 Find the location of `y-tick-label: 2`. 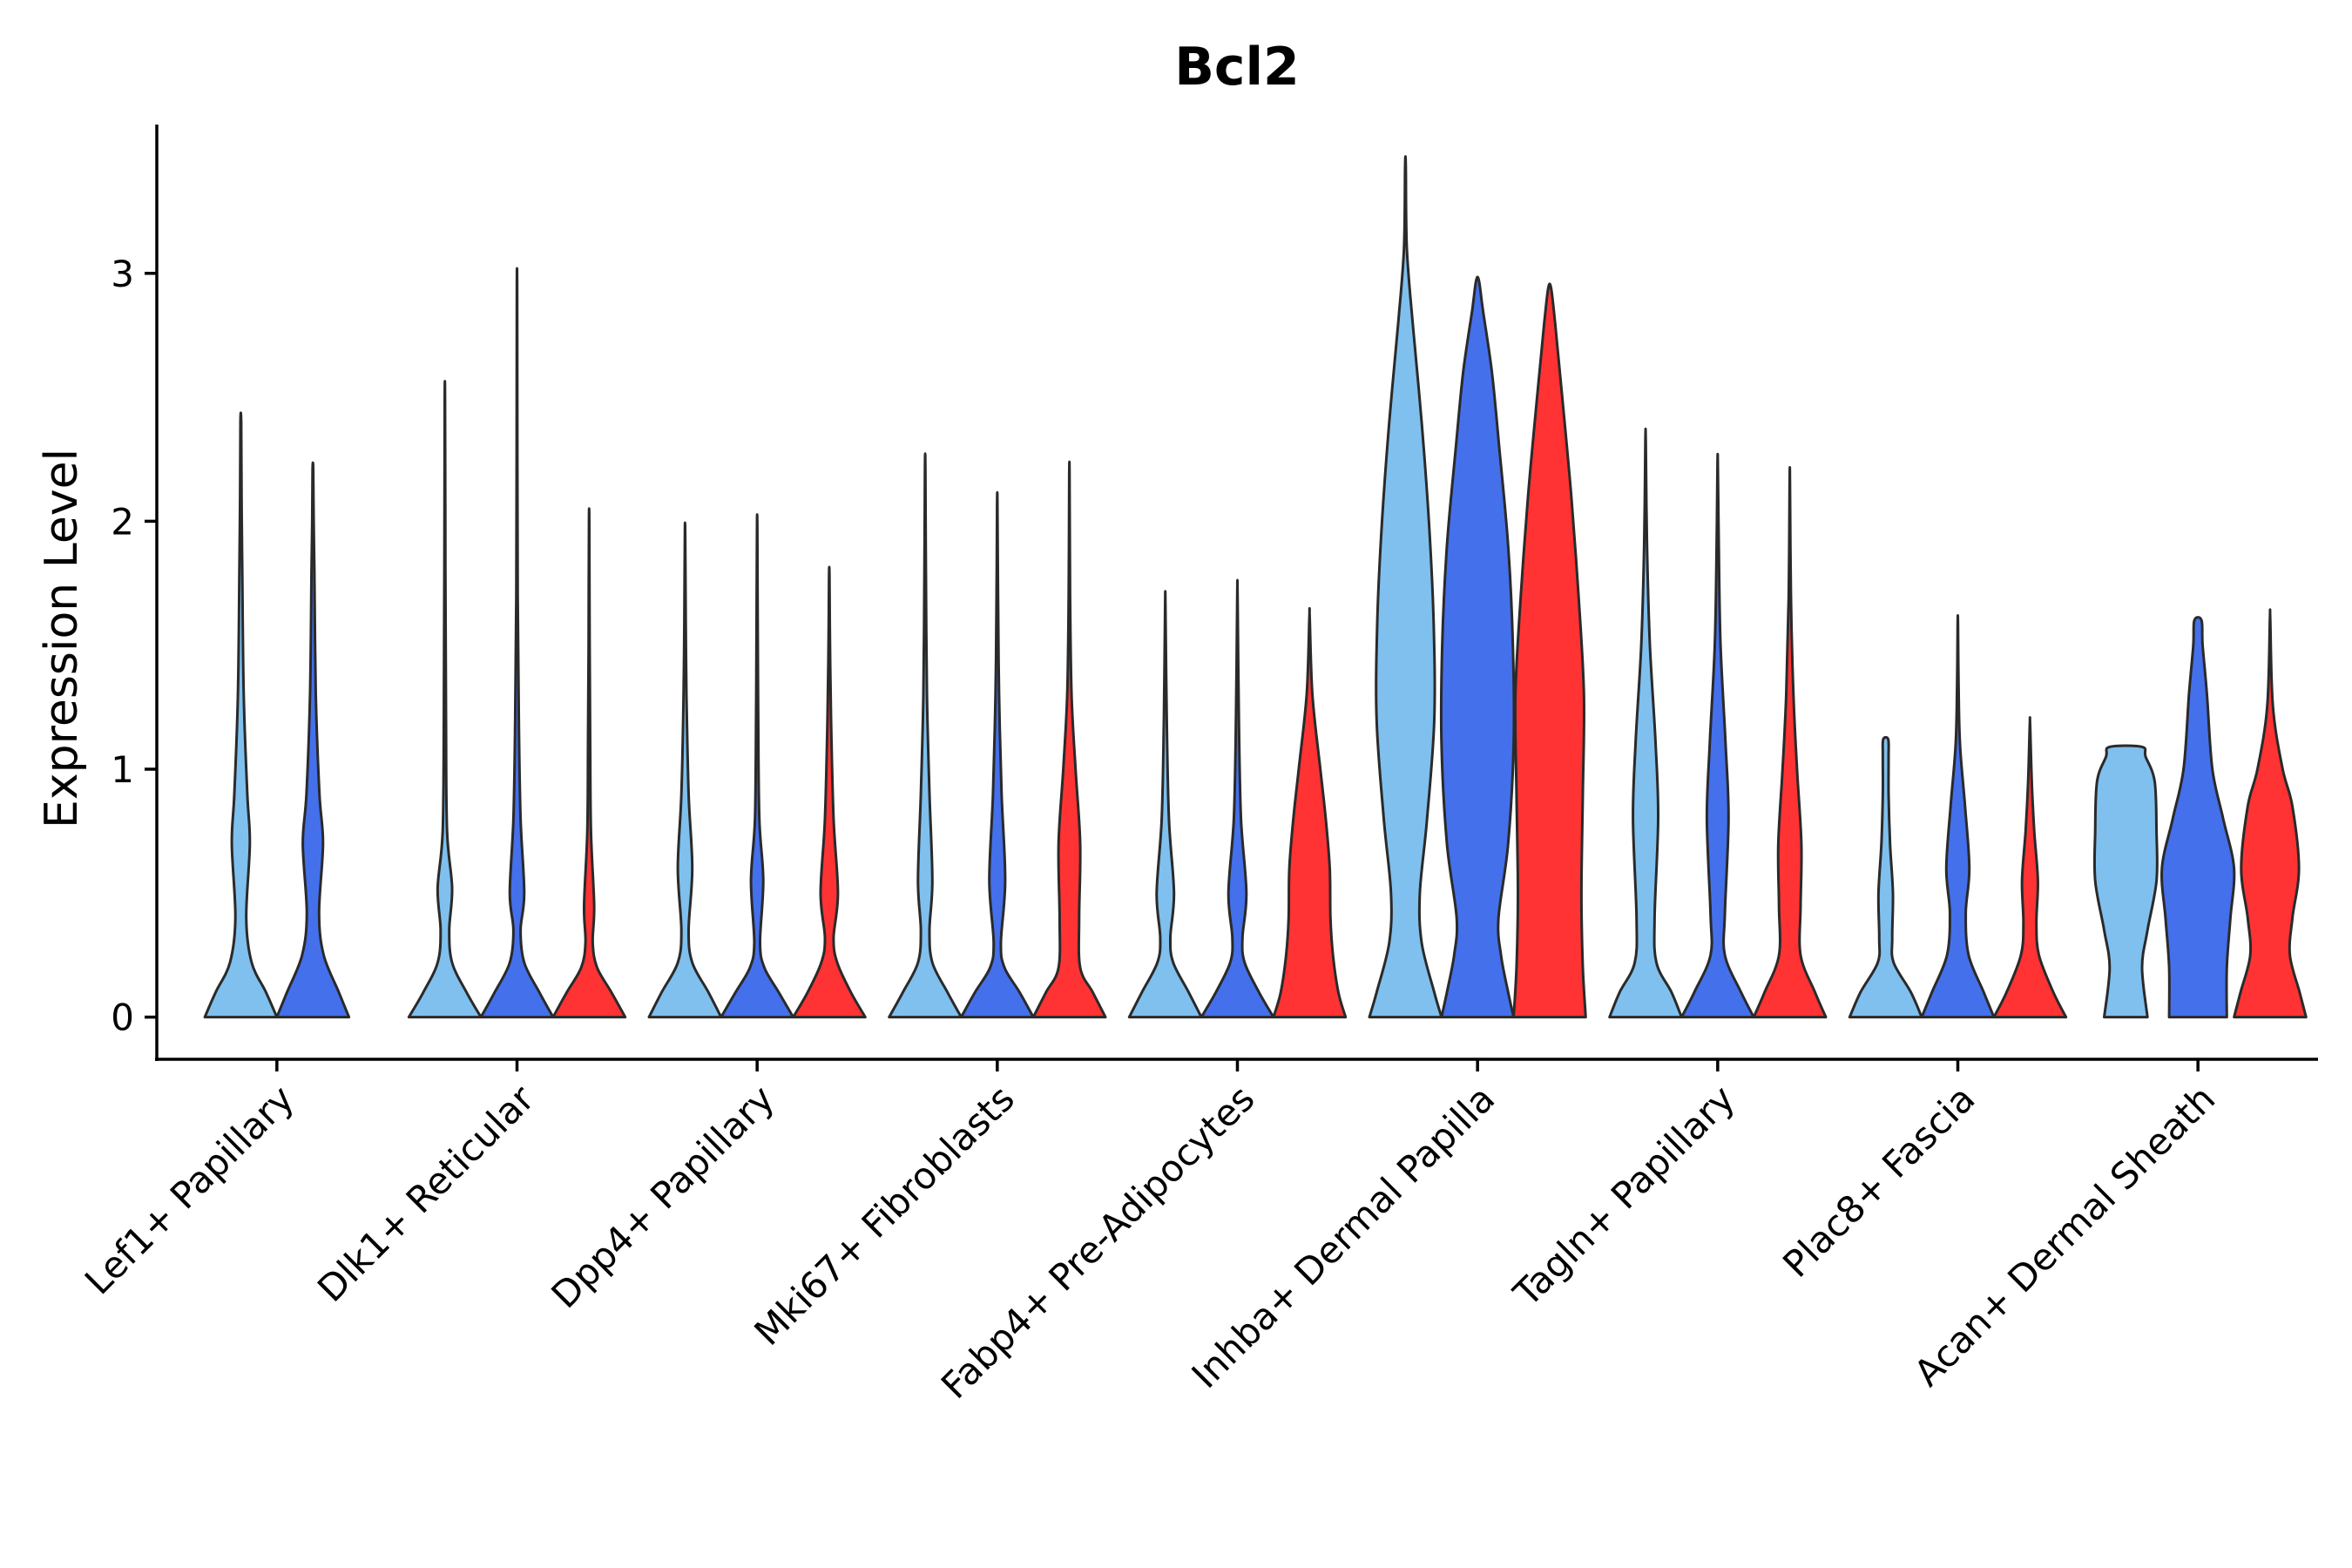

y-tick-label: 2 is located at coordinates (122, 521).